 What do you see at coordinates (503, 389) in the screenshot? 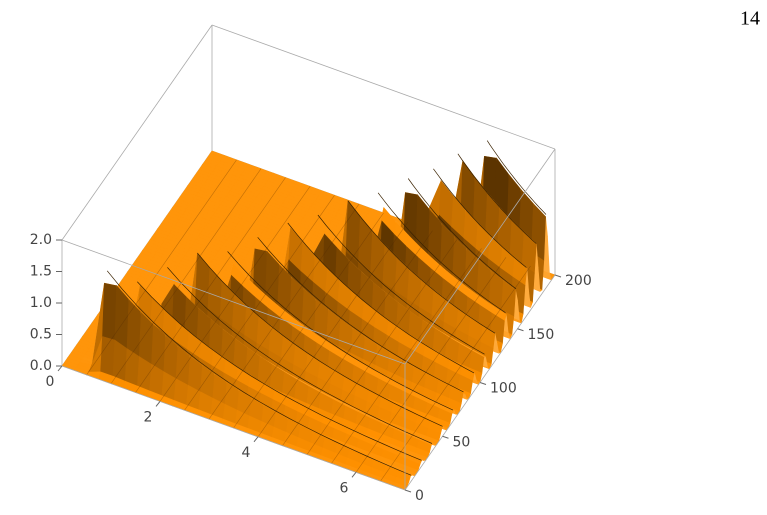
I see `y-tick-label: 100` at bounding box center [503, 389].